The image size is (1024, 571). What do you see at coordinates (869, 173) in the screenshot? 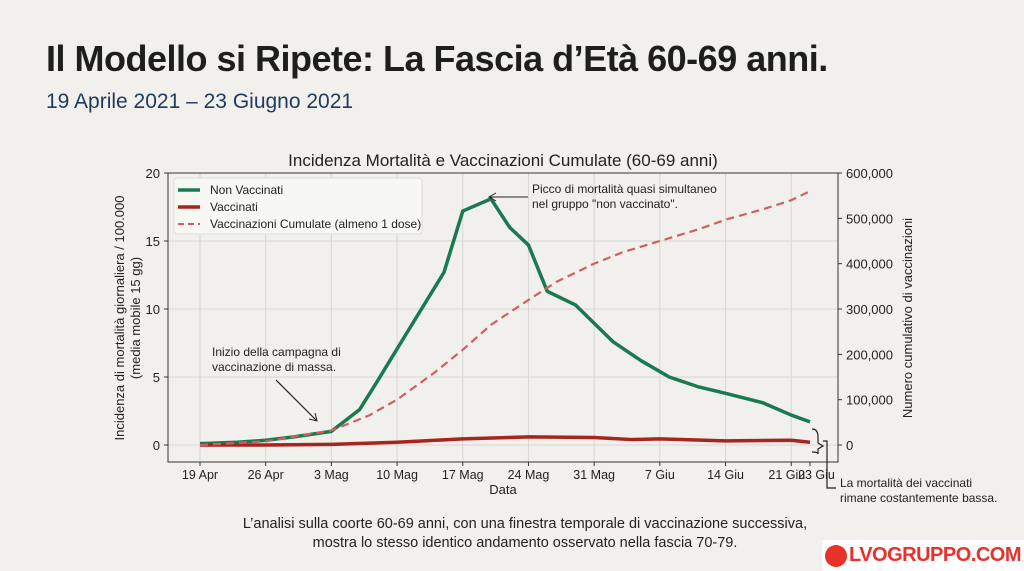
I see `y2-tick-label: 600,000` at bounding box center [869, 173].